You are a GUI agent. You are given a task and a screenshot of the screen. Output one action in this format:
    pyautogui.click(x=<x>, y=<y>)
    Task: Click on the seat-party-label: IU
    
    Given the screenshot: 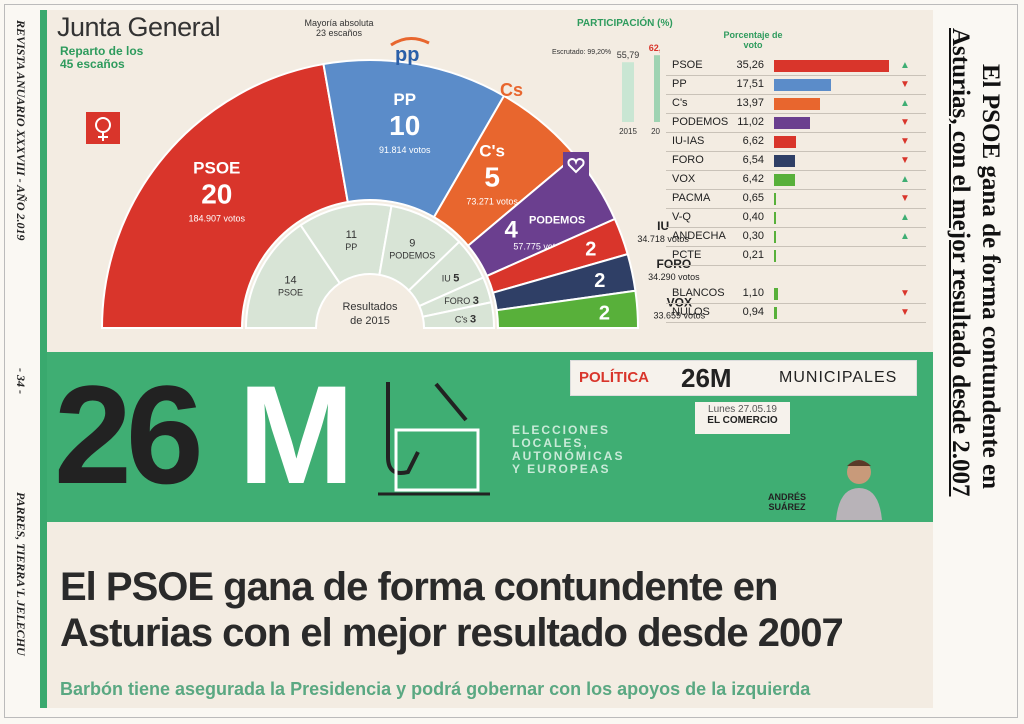 What is the action you would take?
    pyautogui.click(x=663, y=226)
    